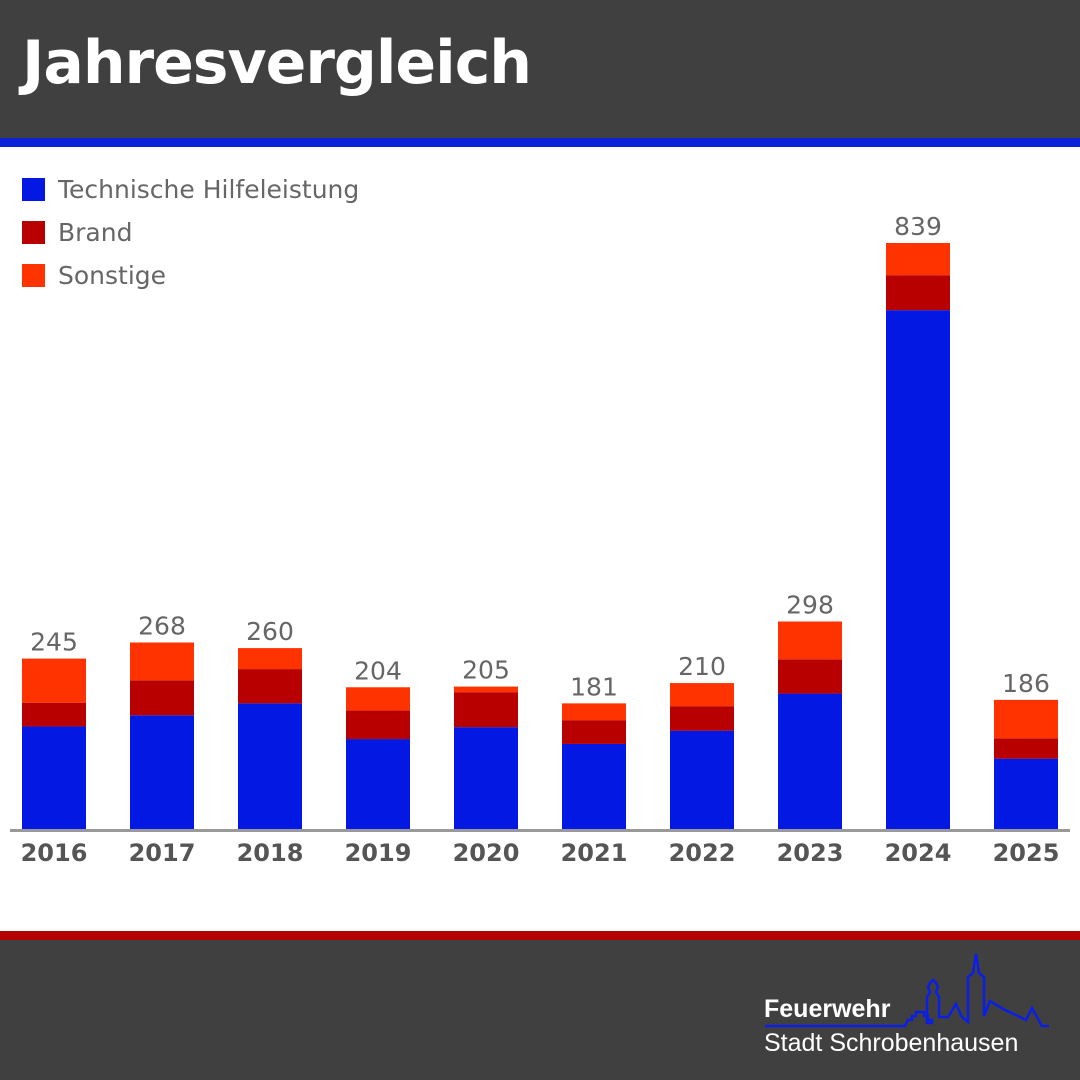  I want to click on data-label-2025: 186, so click(1026, 683).